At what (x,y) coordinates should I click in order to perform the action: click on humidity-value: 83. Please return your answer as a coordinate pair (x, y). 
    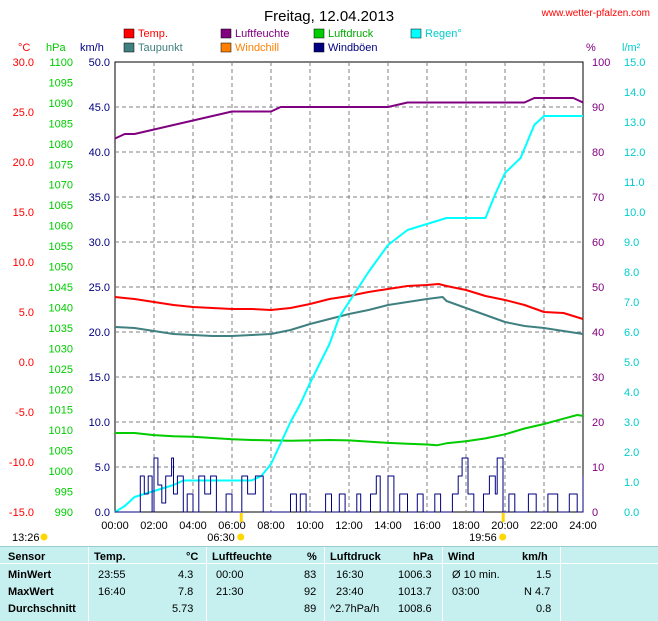
    Looking at the image, I should click on (310, 575).